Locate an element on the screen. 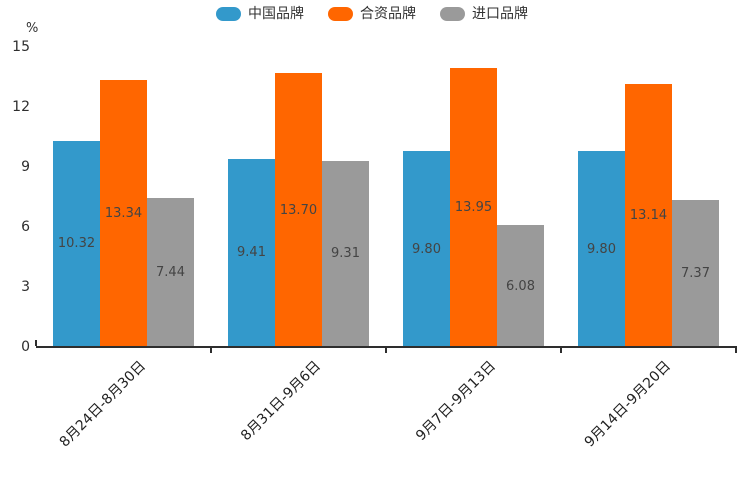 Image resolution: width=744 pixels, height=496 pixels. bar-series-0-group-3: 9.80 is located at coordinates (601, 249).